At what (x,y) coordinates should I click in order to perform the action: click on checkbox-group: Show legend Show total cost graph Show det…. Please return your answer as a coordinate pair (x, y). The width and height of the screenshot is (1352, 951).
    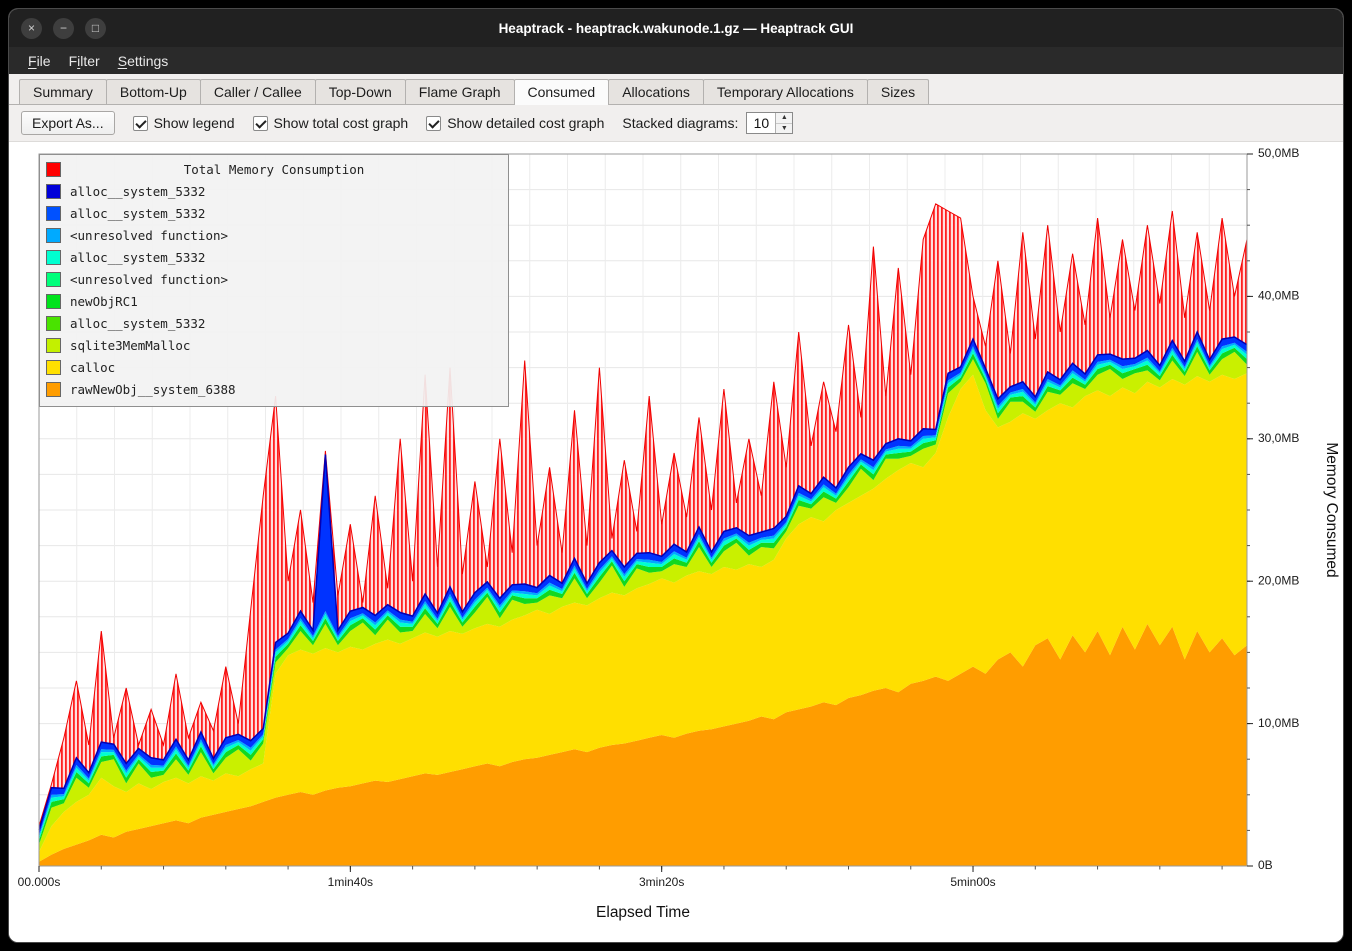
    Looking at the image, I should click on (368, 123).